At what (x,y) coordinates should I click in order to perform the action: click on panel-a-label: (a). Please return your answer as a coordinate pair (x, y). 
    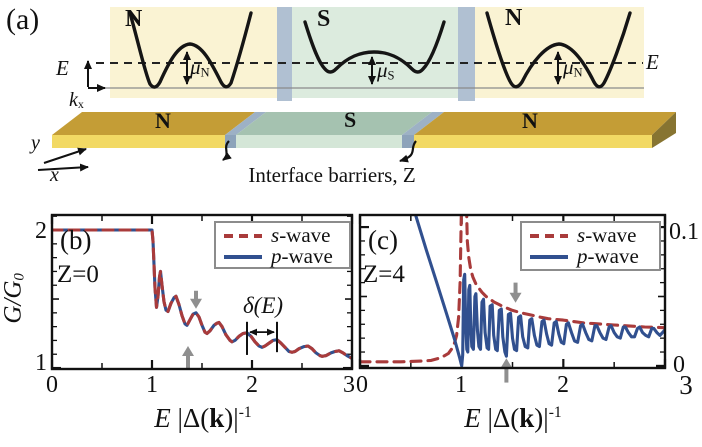
    Looking at the image, I should click on (23, 19).